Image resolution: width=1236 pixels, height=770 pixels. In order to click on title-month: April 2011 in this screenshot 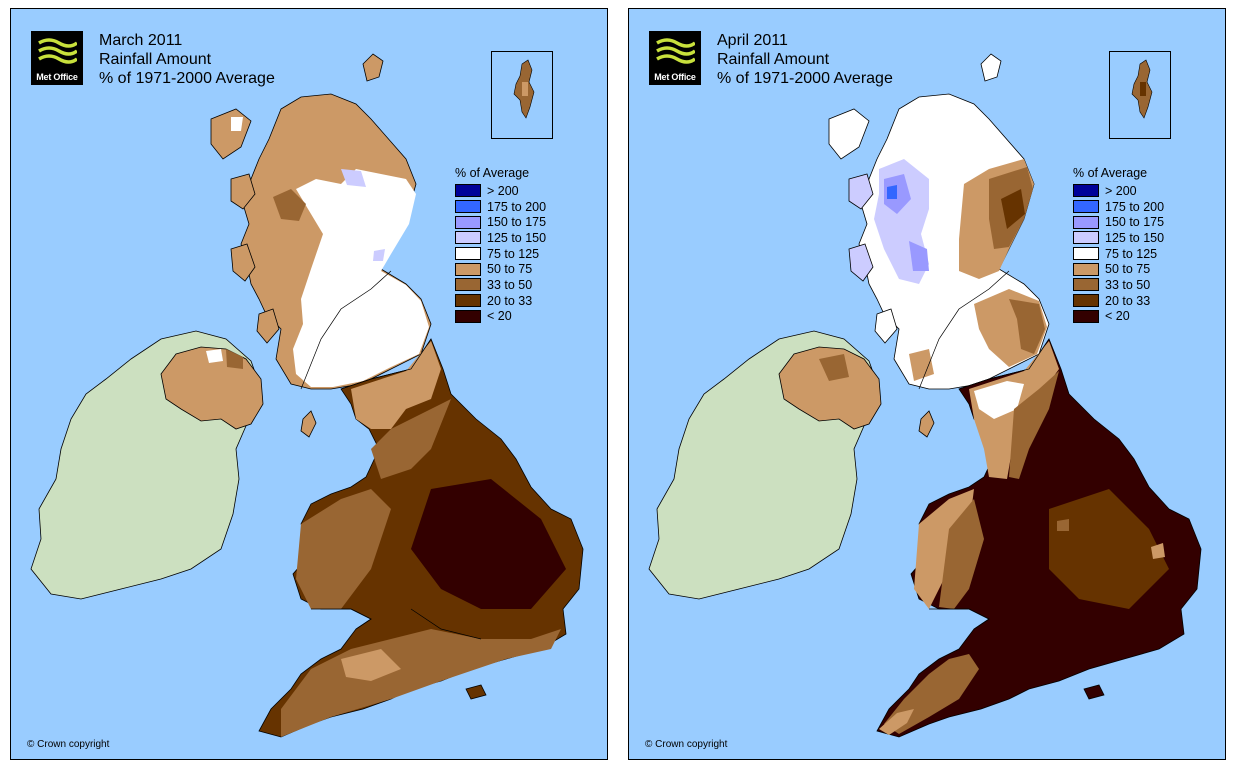, I will do `click(752, 40)`.